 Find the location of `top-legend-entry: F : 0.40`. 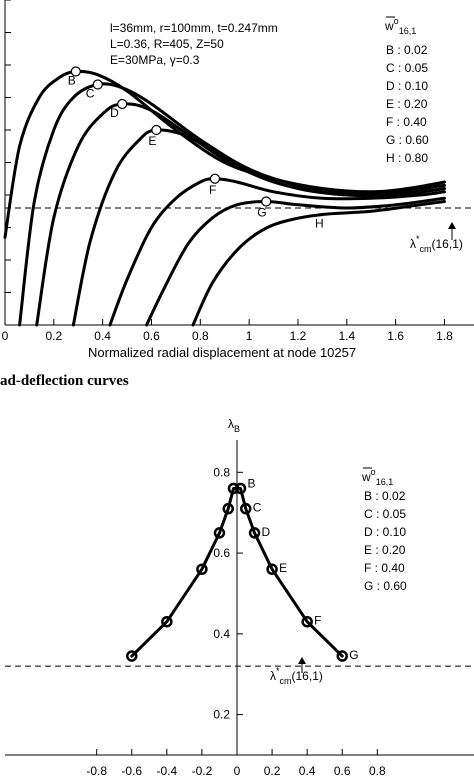

top-legend-entry: F : 0.40 is located at coordinates (406, 122).